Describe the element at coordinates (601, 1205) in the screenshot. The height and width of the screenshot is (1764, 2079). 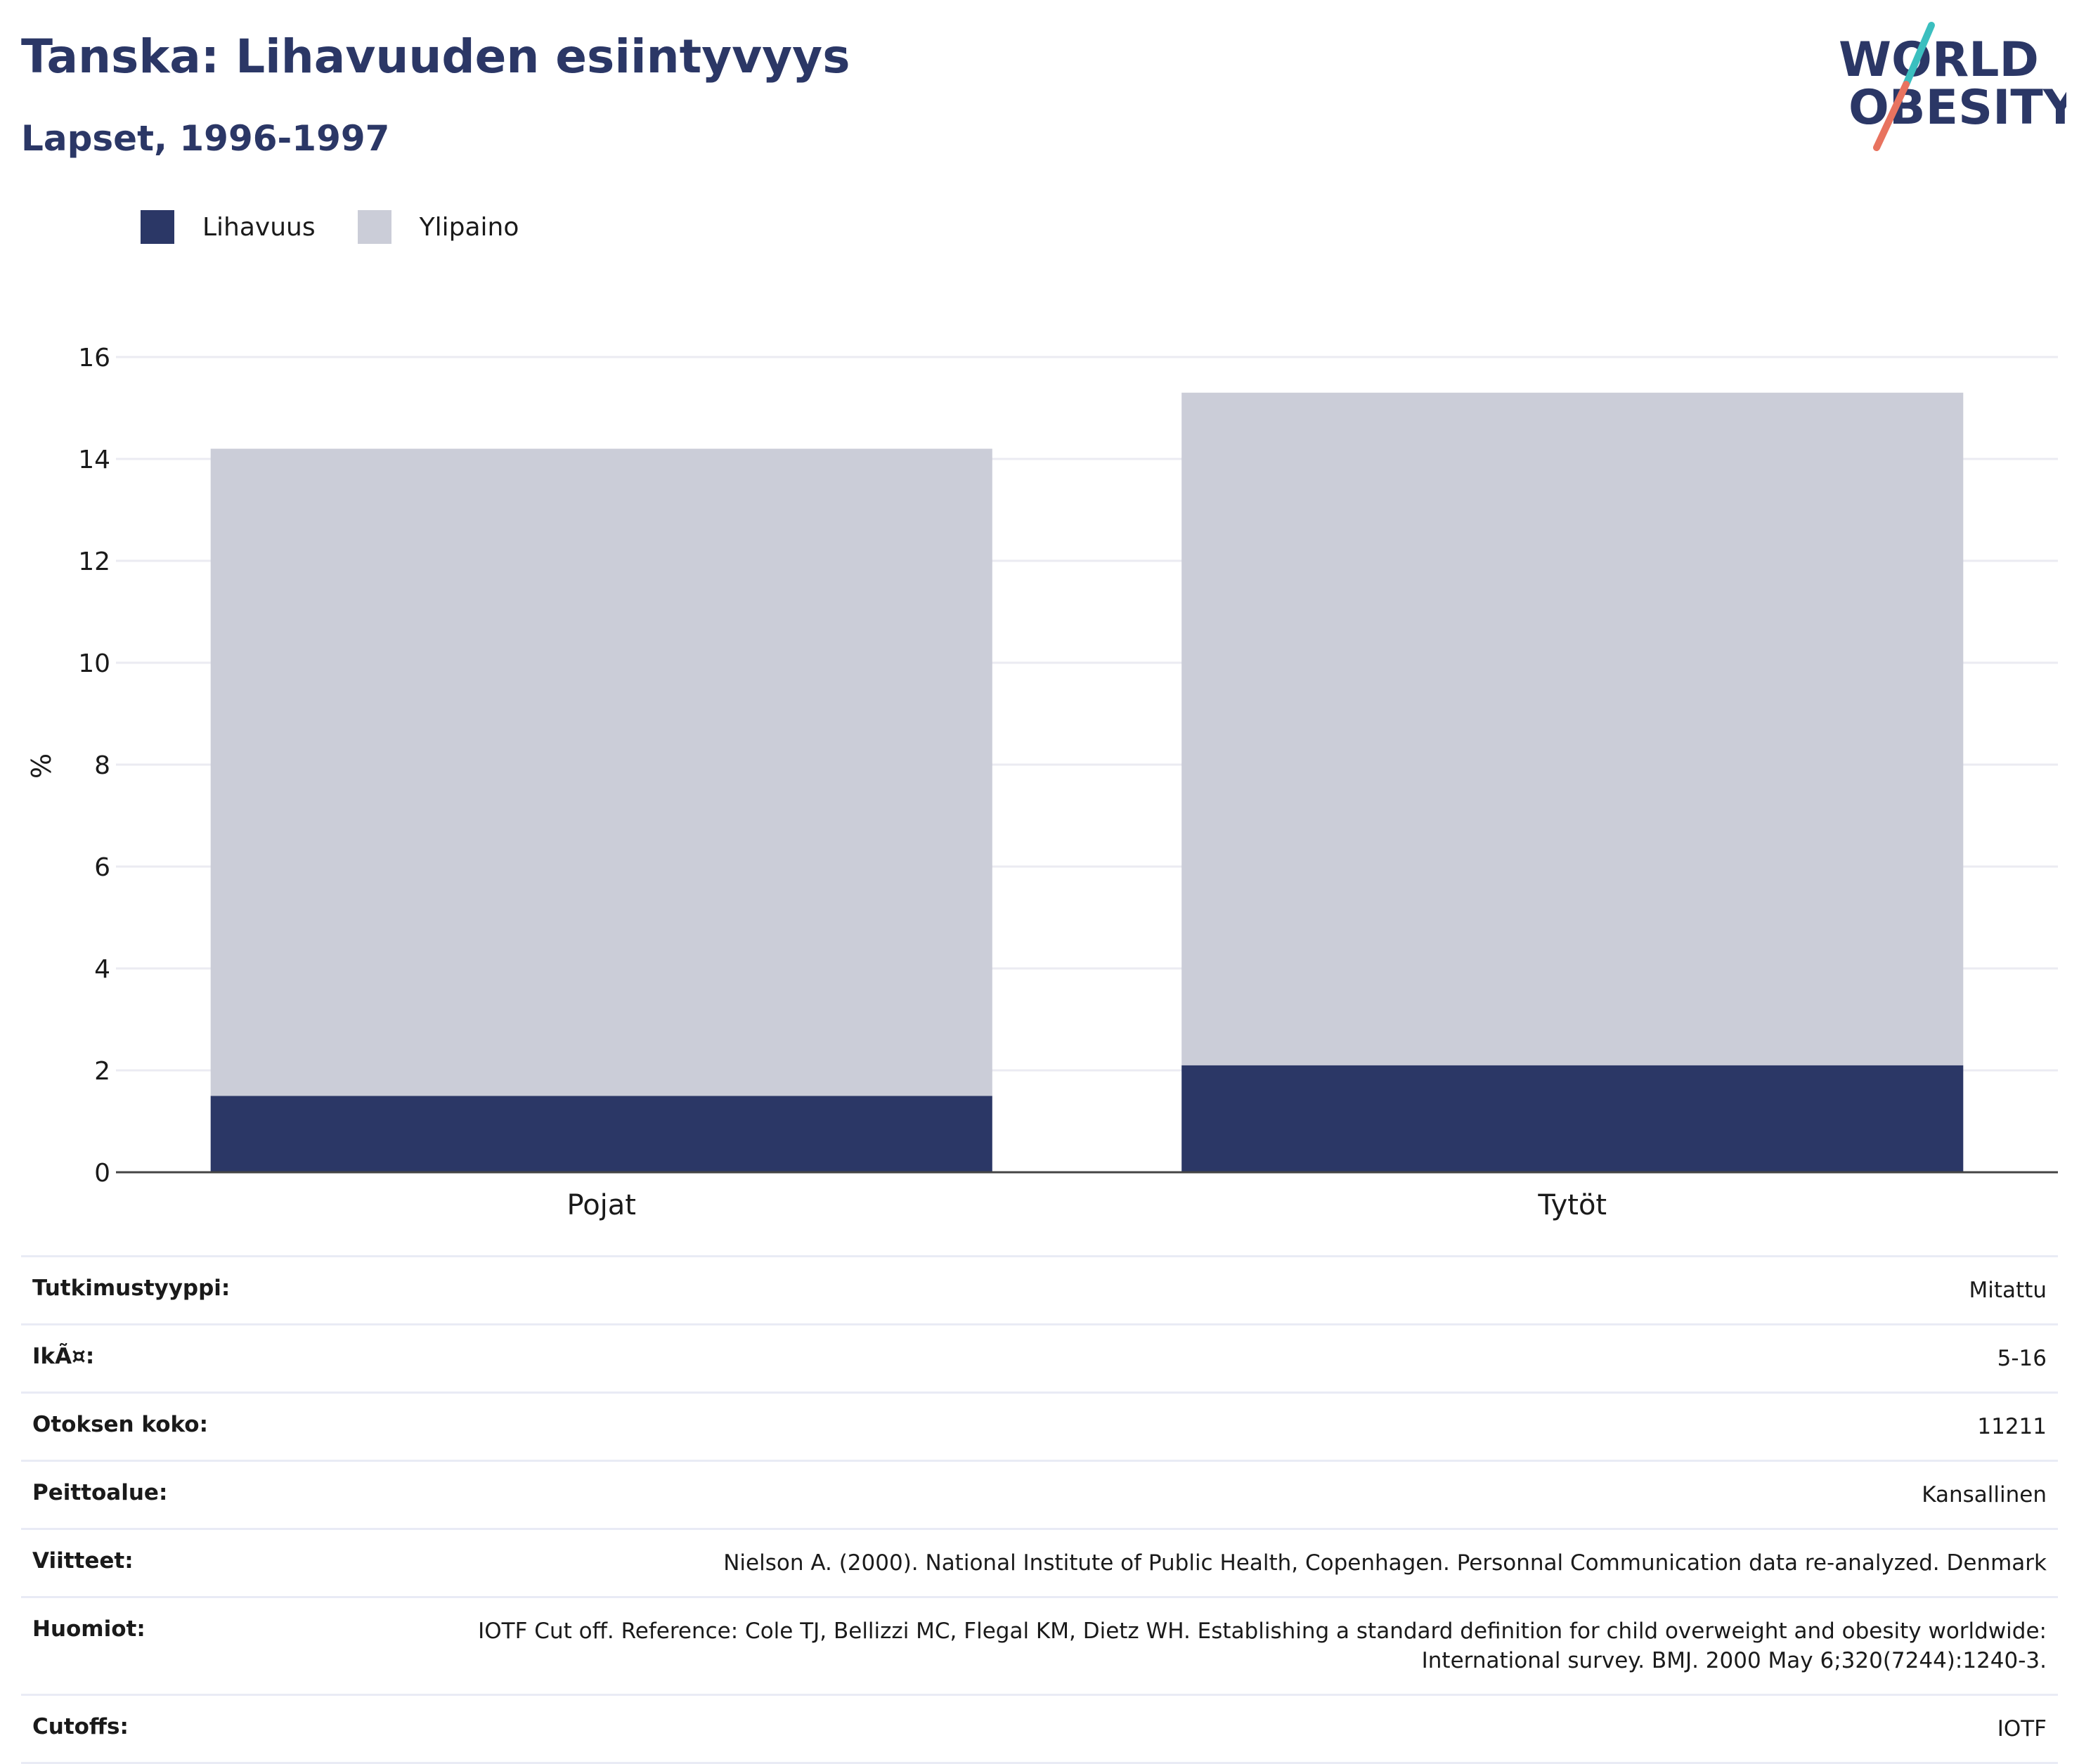
I see `x-tick-label: Pojat` at that location.